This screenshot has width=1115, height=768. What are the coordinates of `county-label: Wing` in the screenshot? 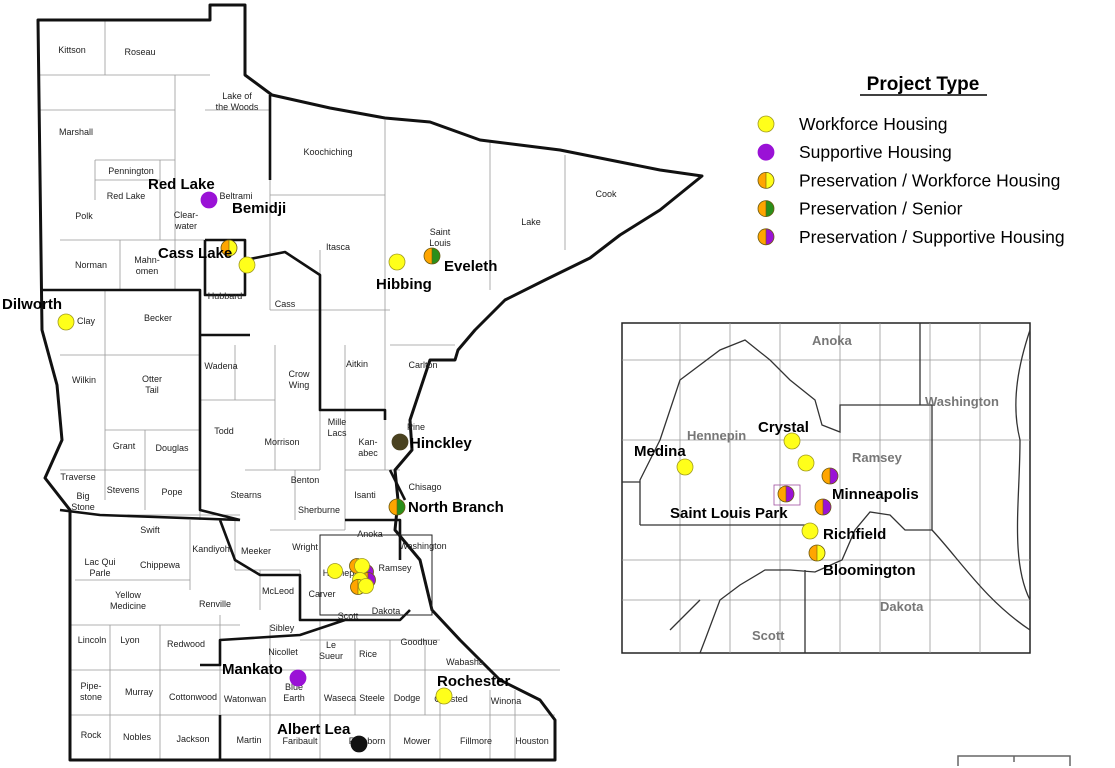 It's located at (299, 385).